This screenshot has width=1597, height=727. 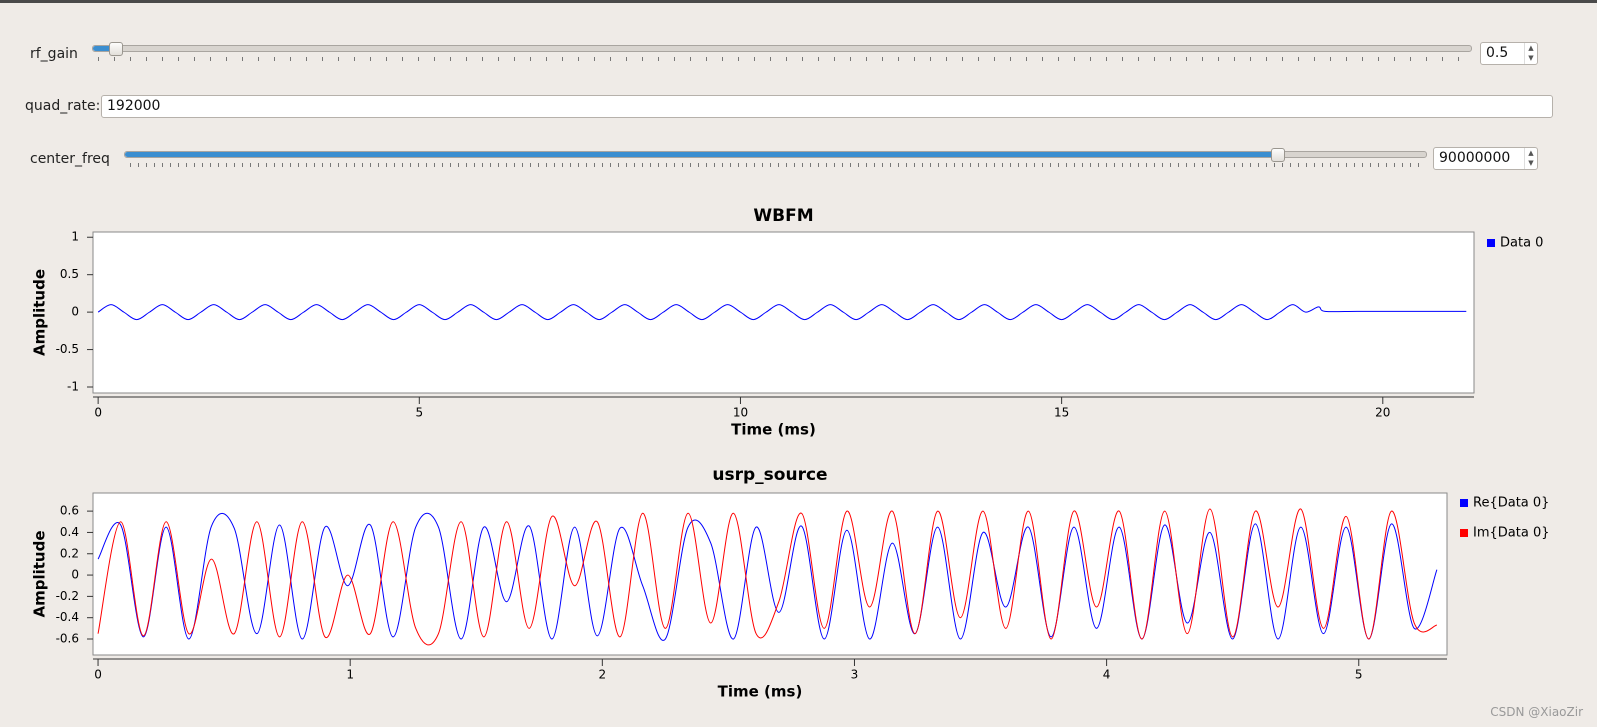 I want to click on center-freq-handle, so click(x=1278, y=155).